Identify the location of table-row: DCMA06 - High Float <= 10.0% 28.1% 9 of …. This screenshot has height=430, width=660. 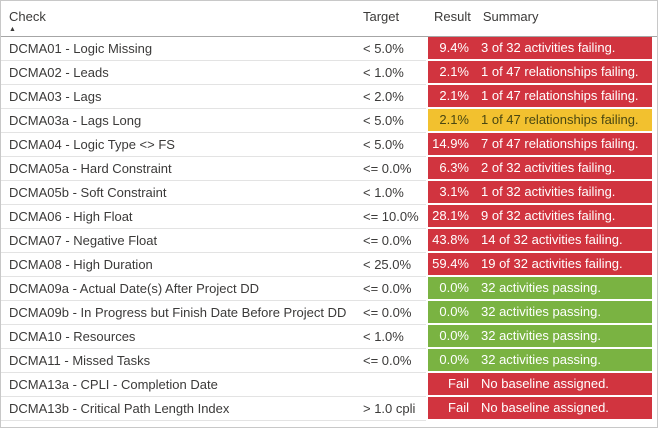
(329, 217).